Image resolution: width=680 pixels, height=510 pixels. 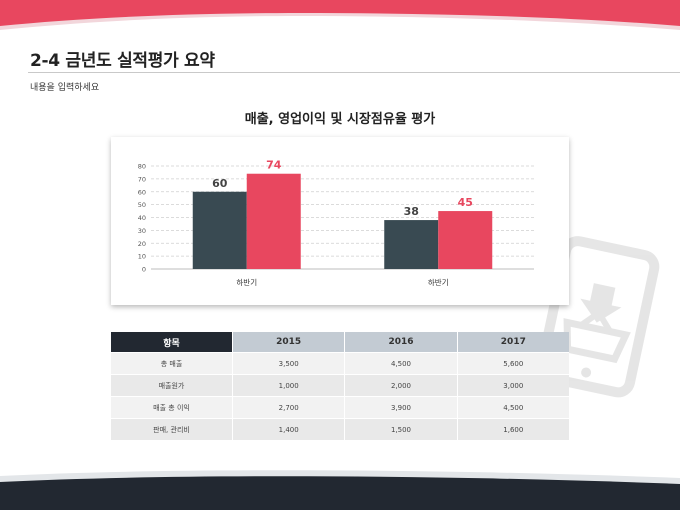 What do you see at coordinates (142, 205) in the screenshot?
I see `y-tick-label: 50` at bounding box center [142, 205].